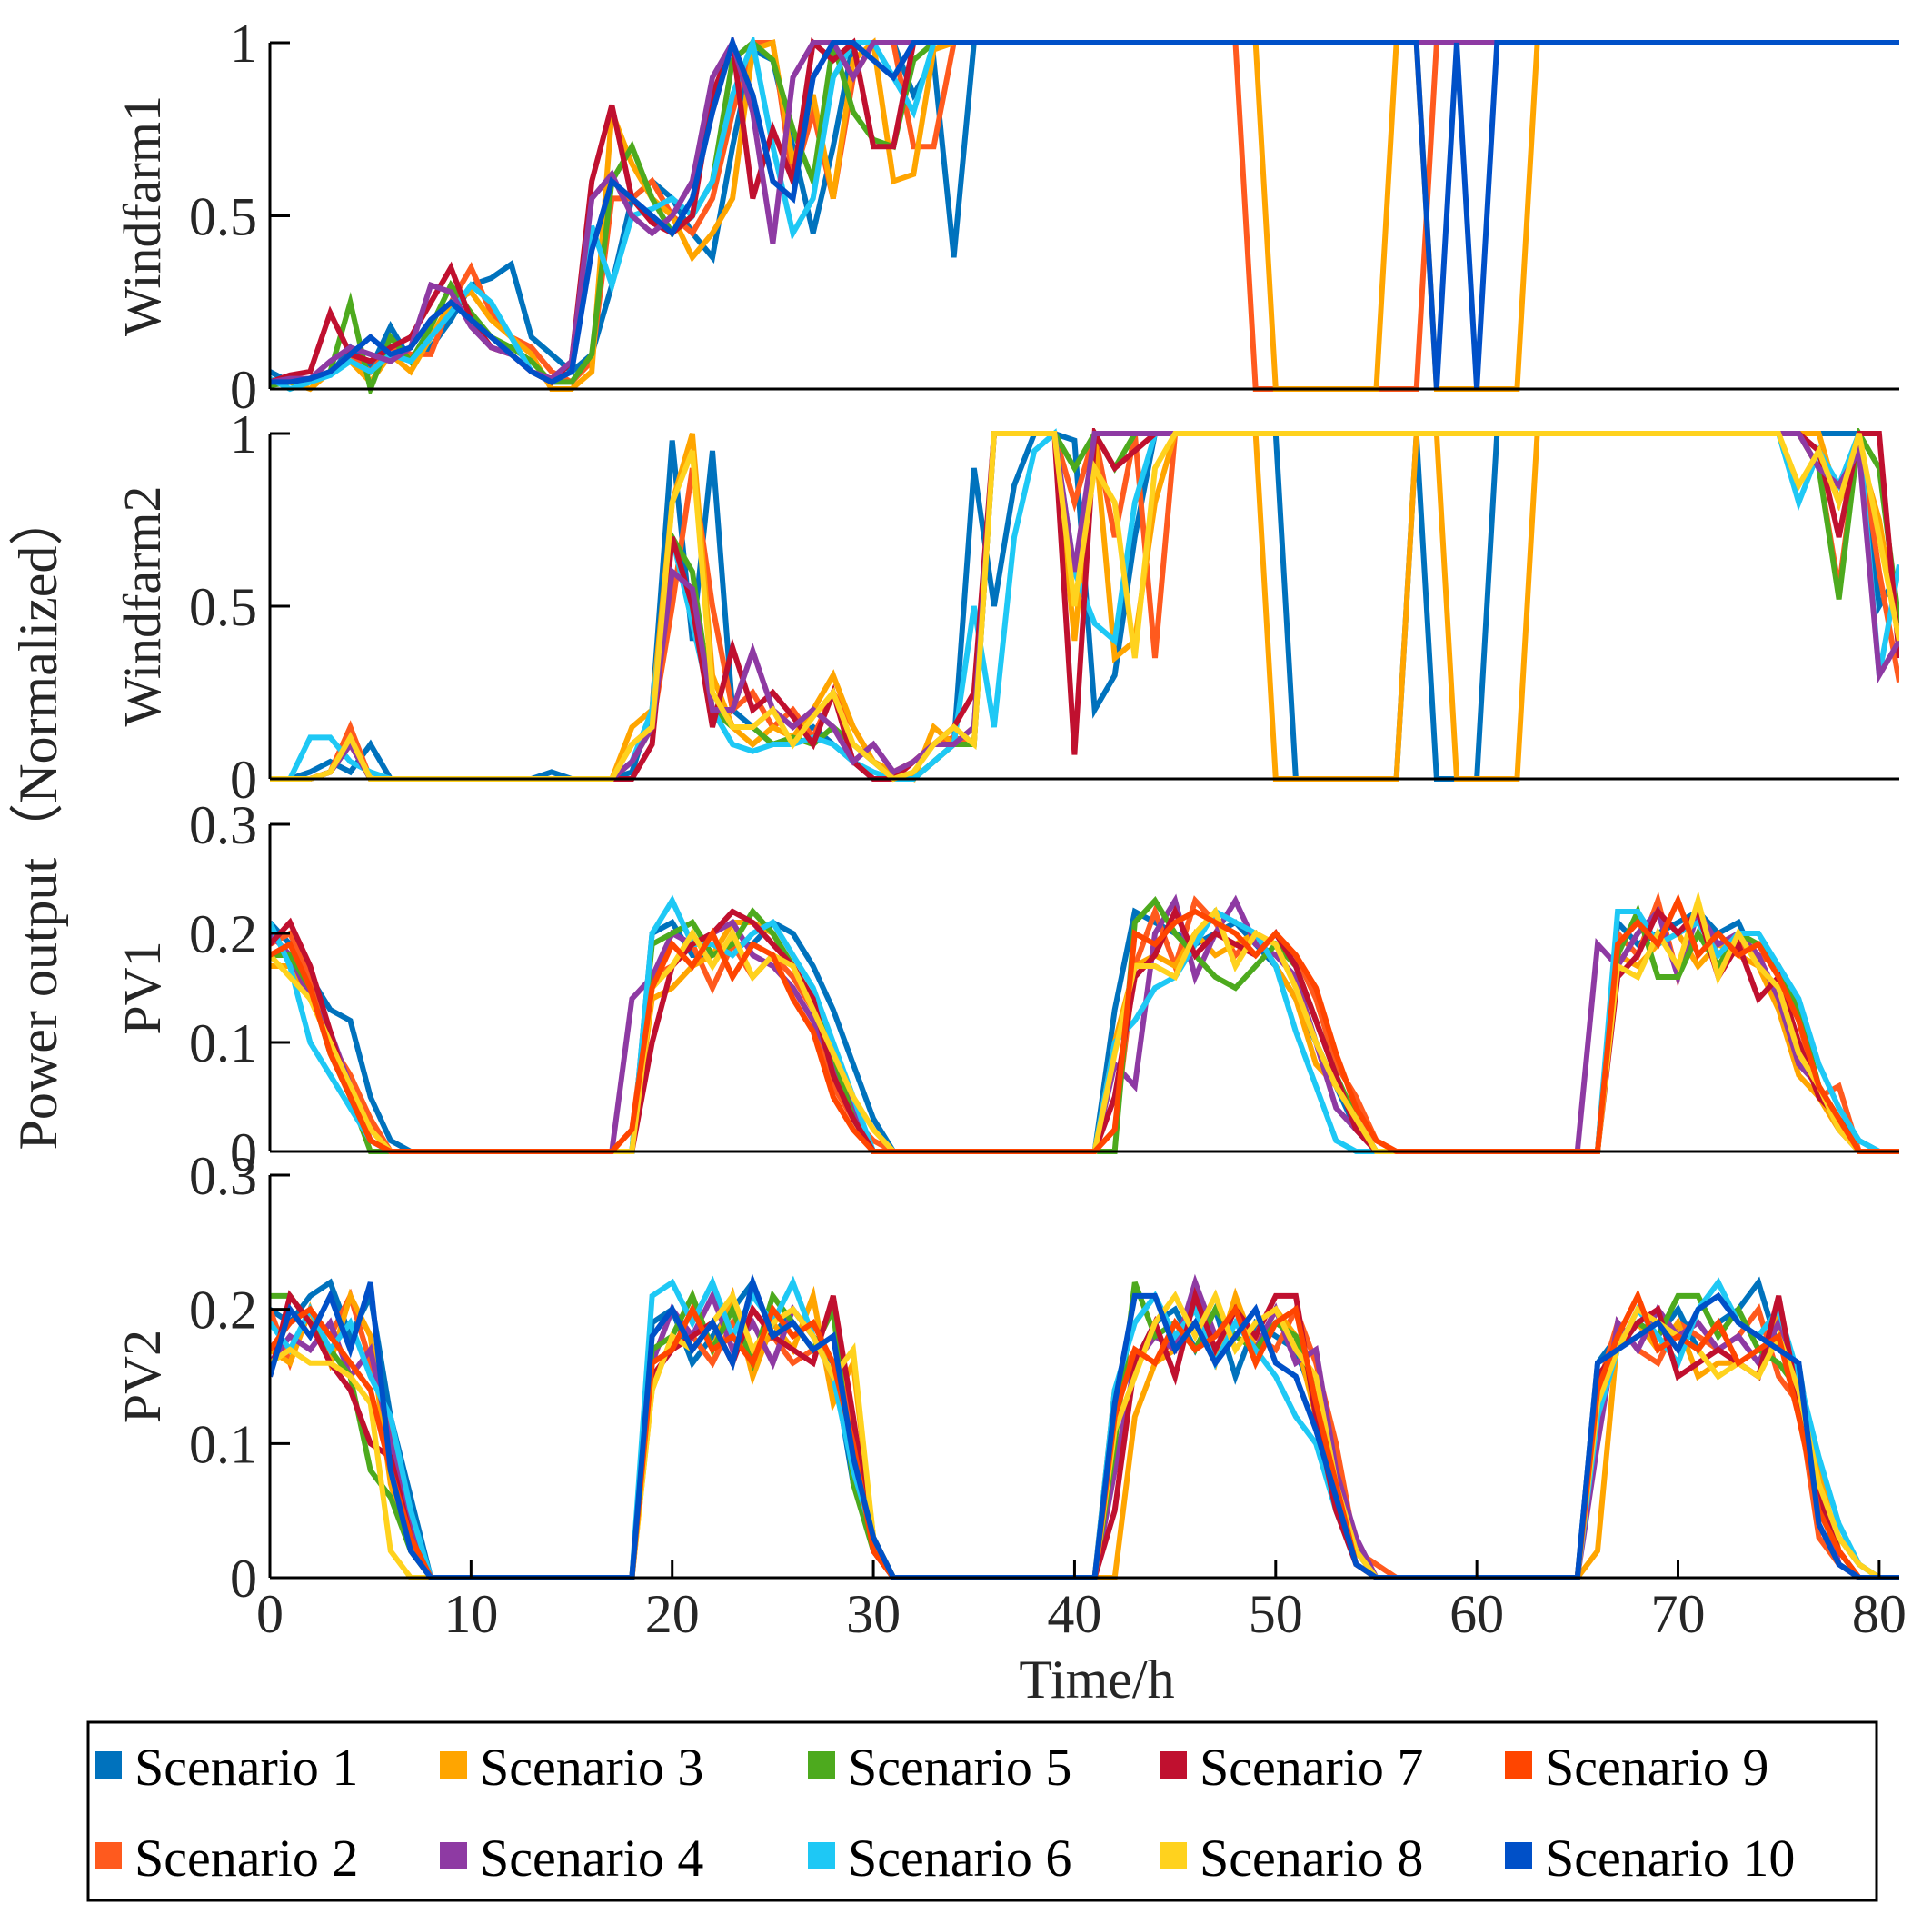 This screenshot has width=1932, height=1924. Describe the element at coordinates (142, 215) in the screenshot. I see `y-axis-label-windfarm1: Windfarm1` at that location.